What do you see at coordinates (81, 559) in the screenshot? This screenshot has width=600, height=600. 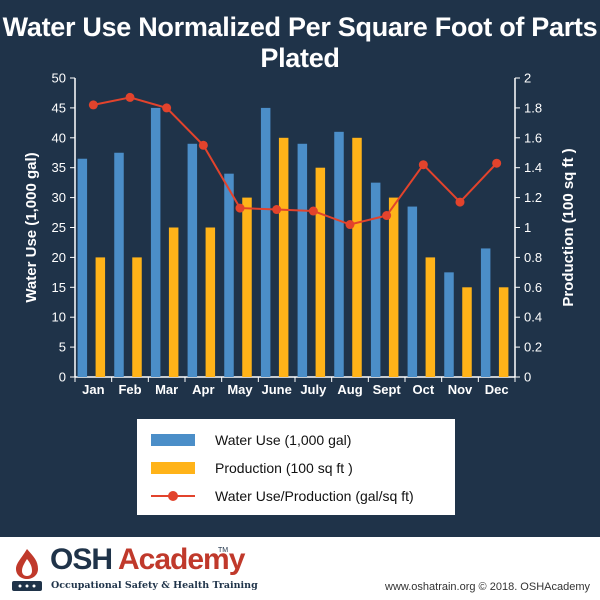 I see `logo-text-osh: OSH` at bounding box center [81, 559].